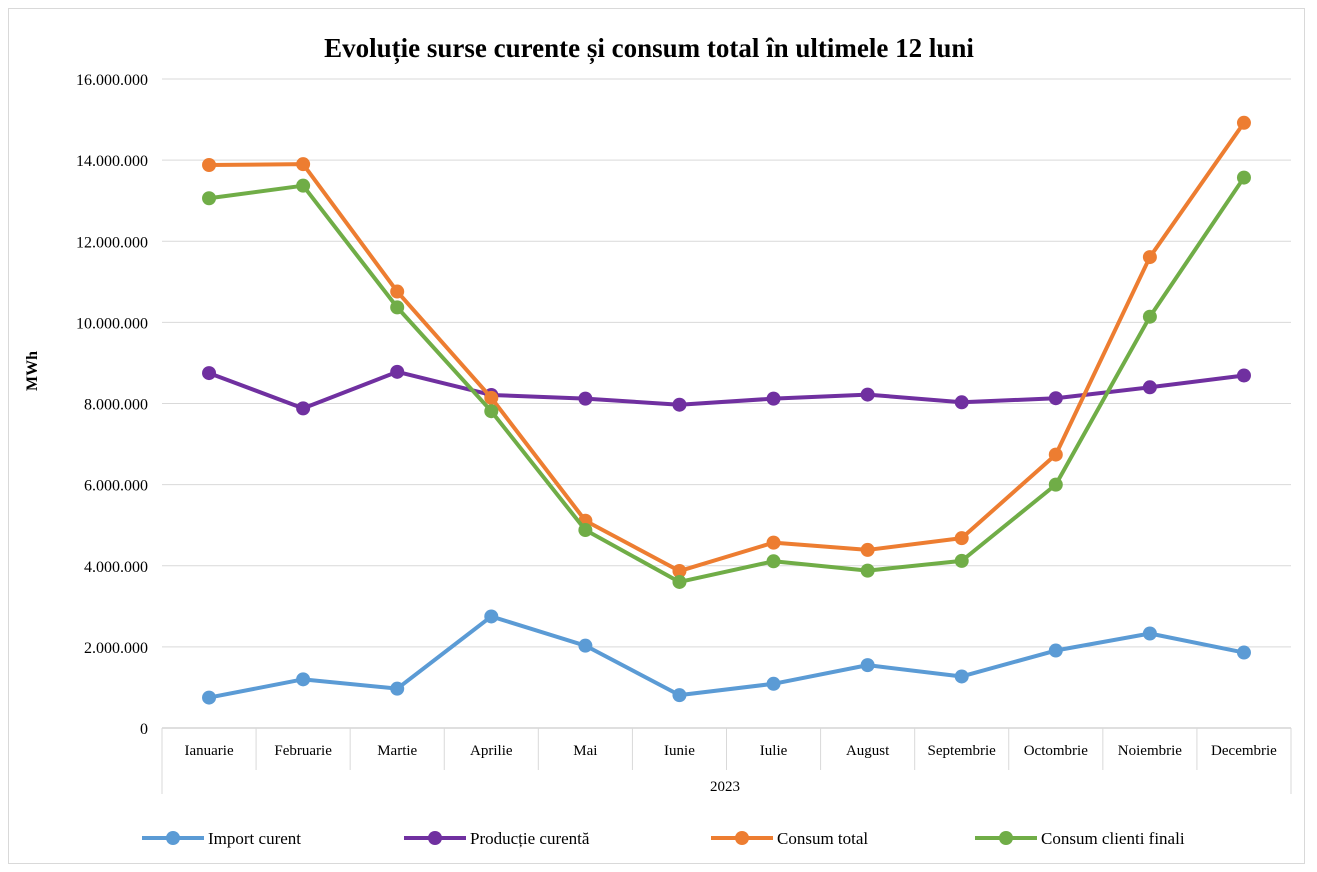  What do you see at coordinates (144, 729) in the screenshot?
I see `y-tick-label: 0` at bounding box center [144, 729].